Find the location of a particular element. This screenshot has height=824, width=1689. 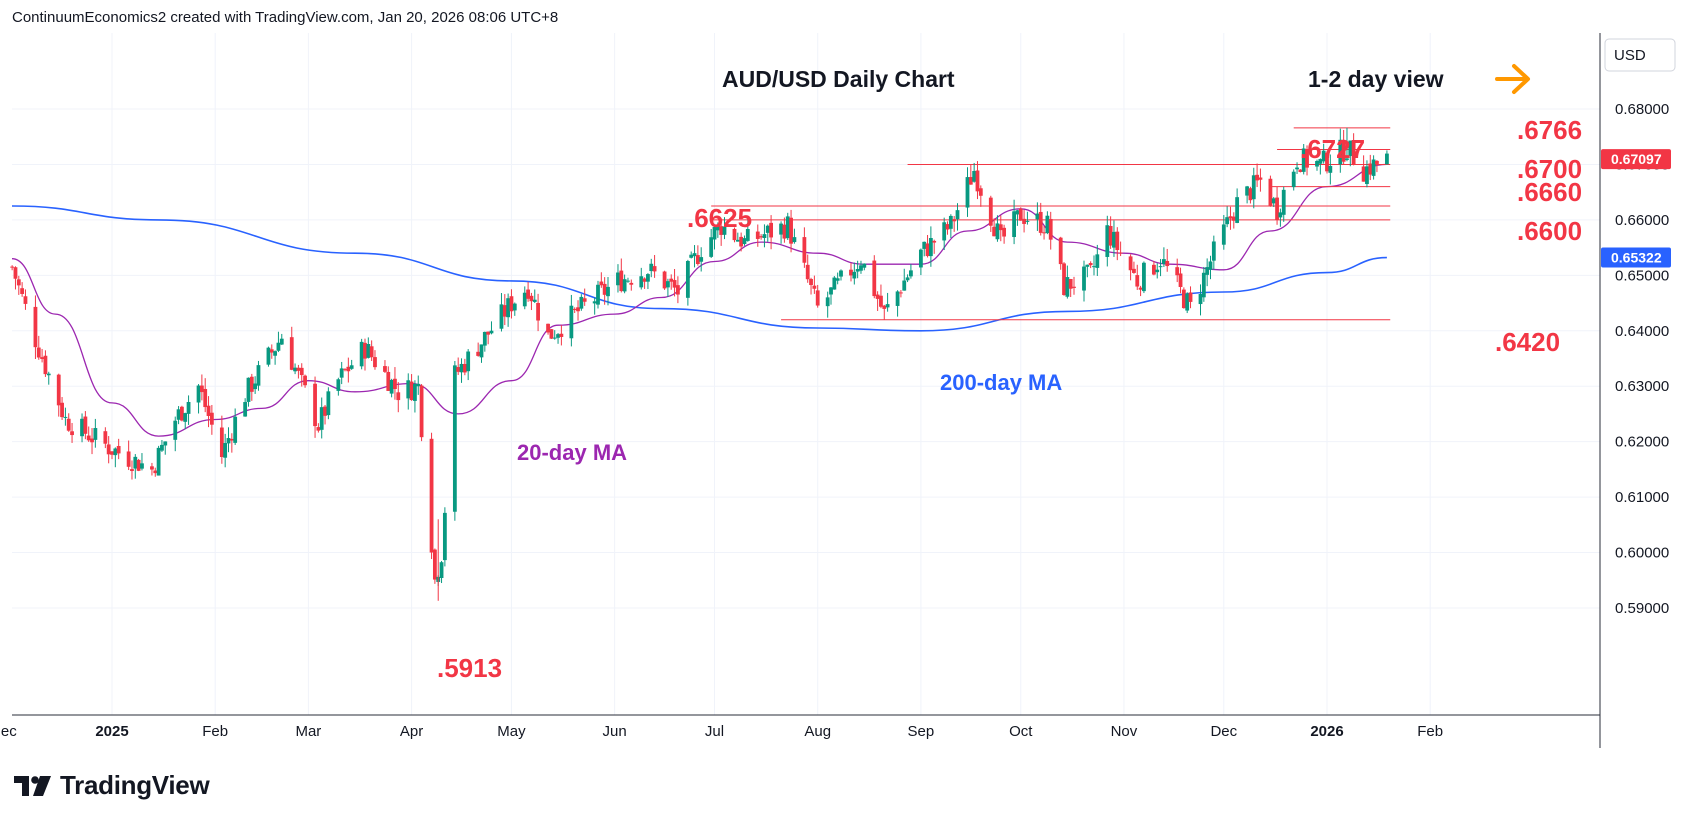

level-label: .6625 is located at coordinates (719, 218).